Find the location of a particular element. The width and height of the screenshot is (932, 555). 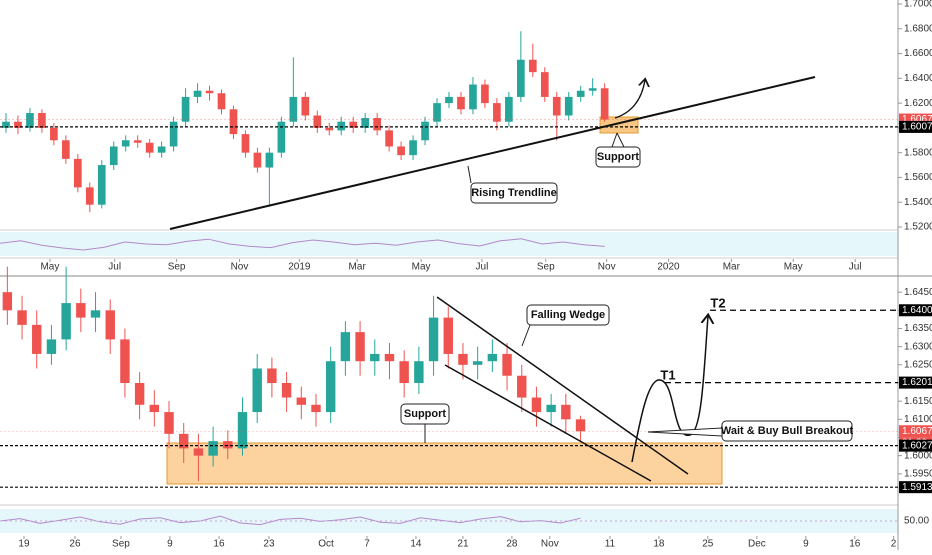

price-tag-label: 1.64002 is located at coordinates (917, 310).